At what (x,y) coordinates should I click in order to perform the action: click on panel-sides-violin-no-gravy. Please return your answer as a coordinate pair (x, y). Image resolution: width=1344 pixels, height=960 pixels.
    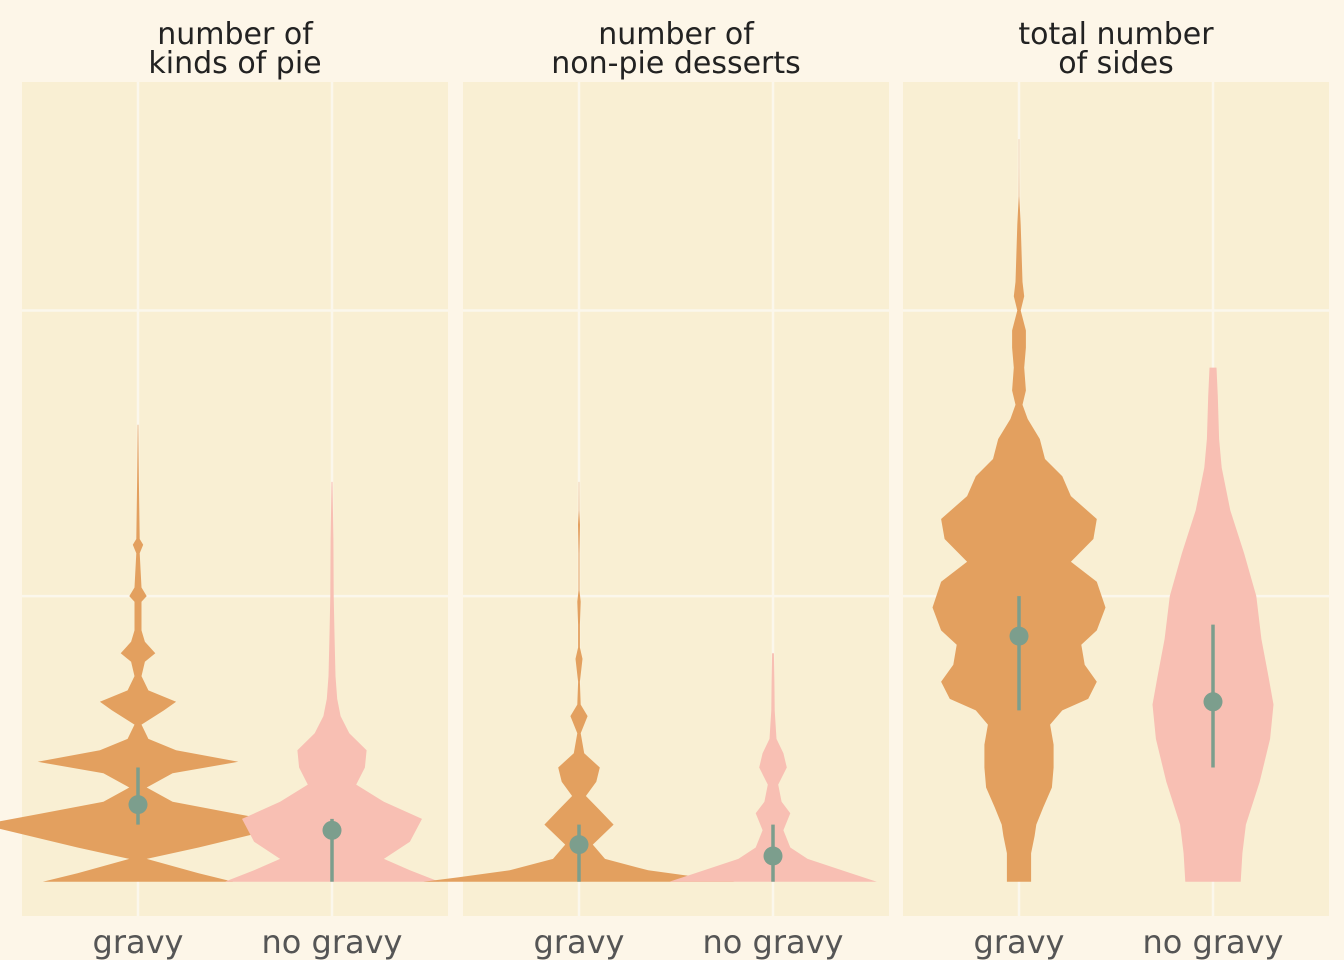
    Looking at the image, I should click on (1213, 624).